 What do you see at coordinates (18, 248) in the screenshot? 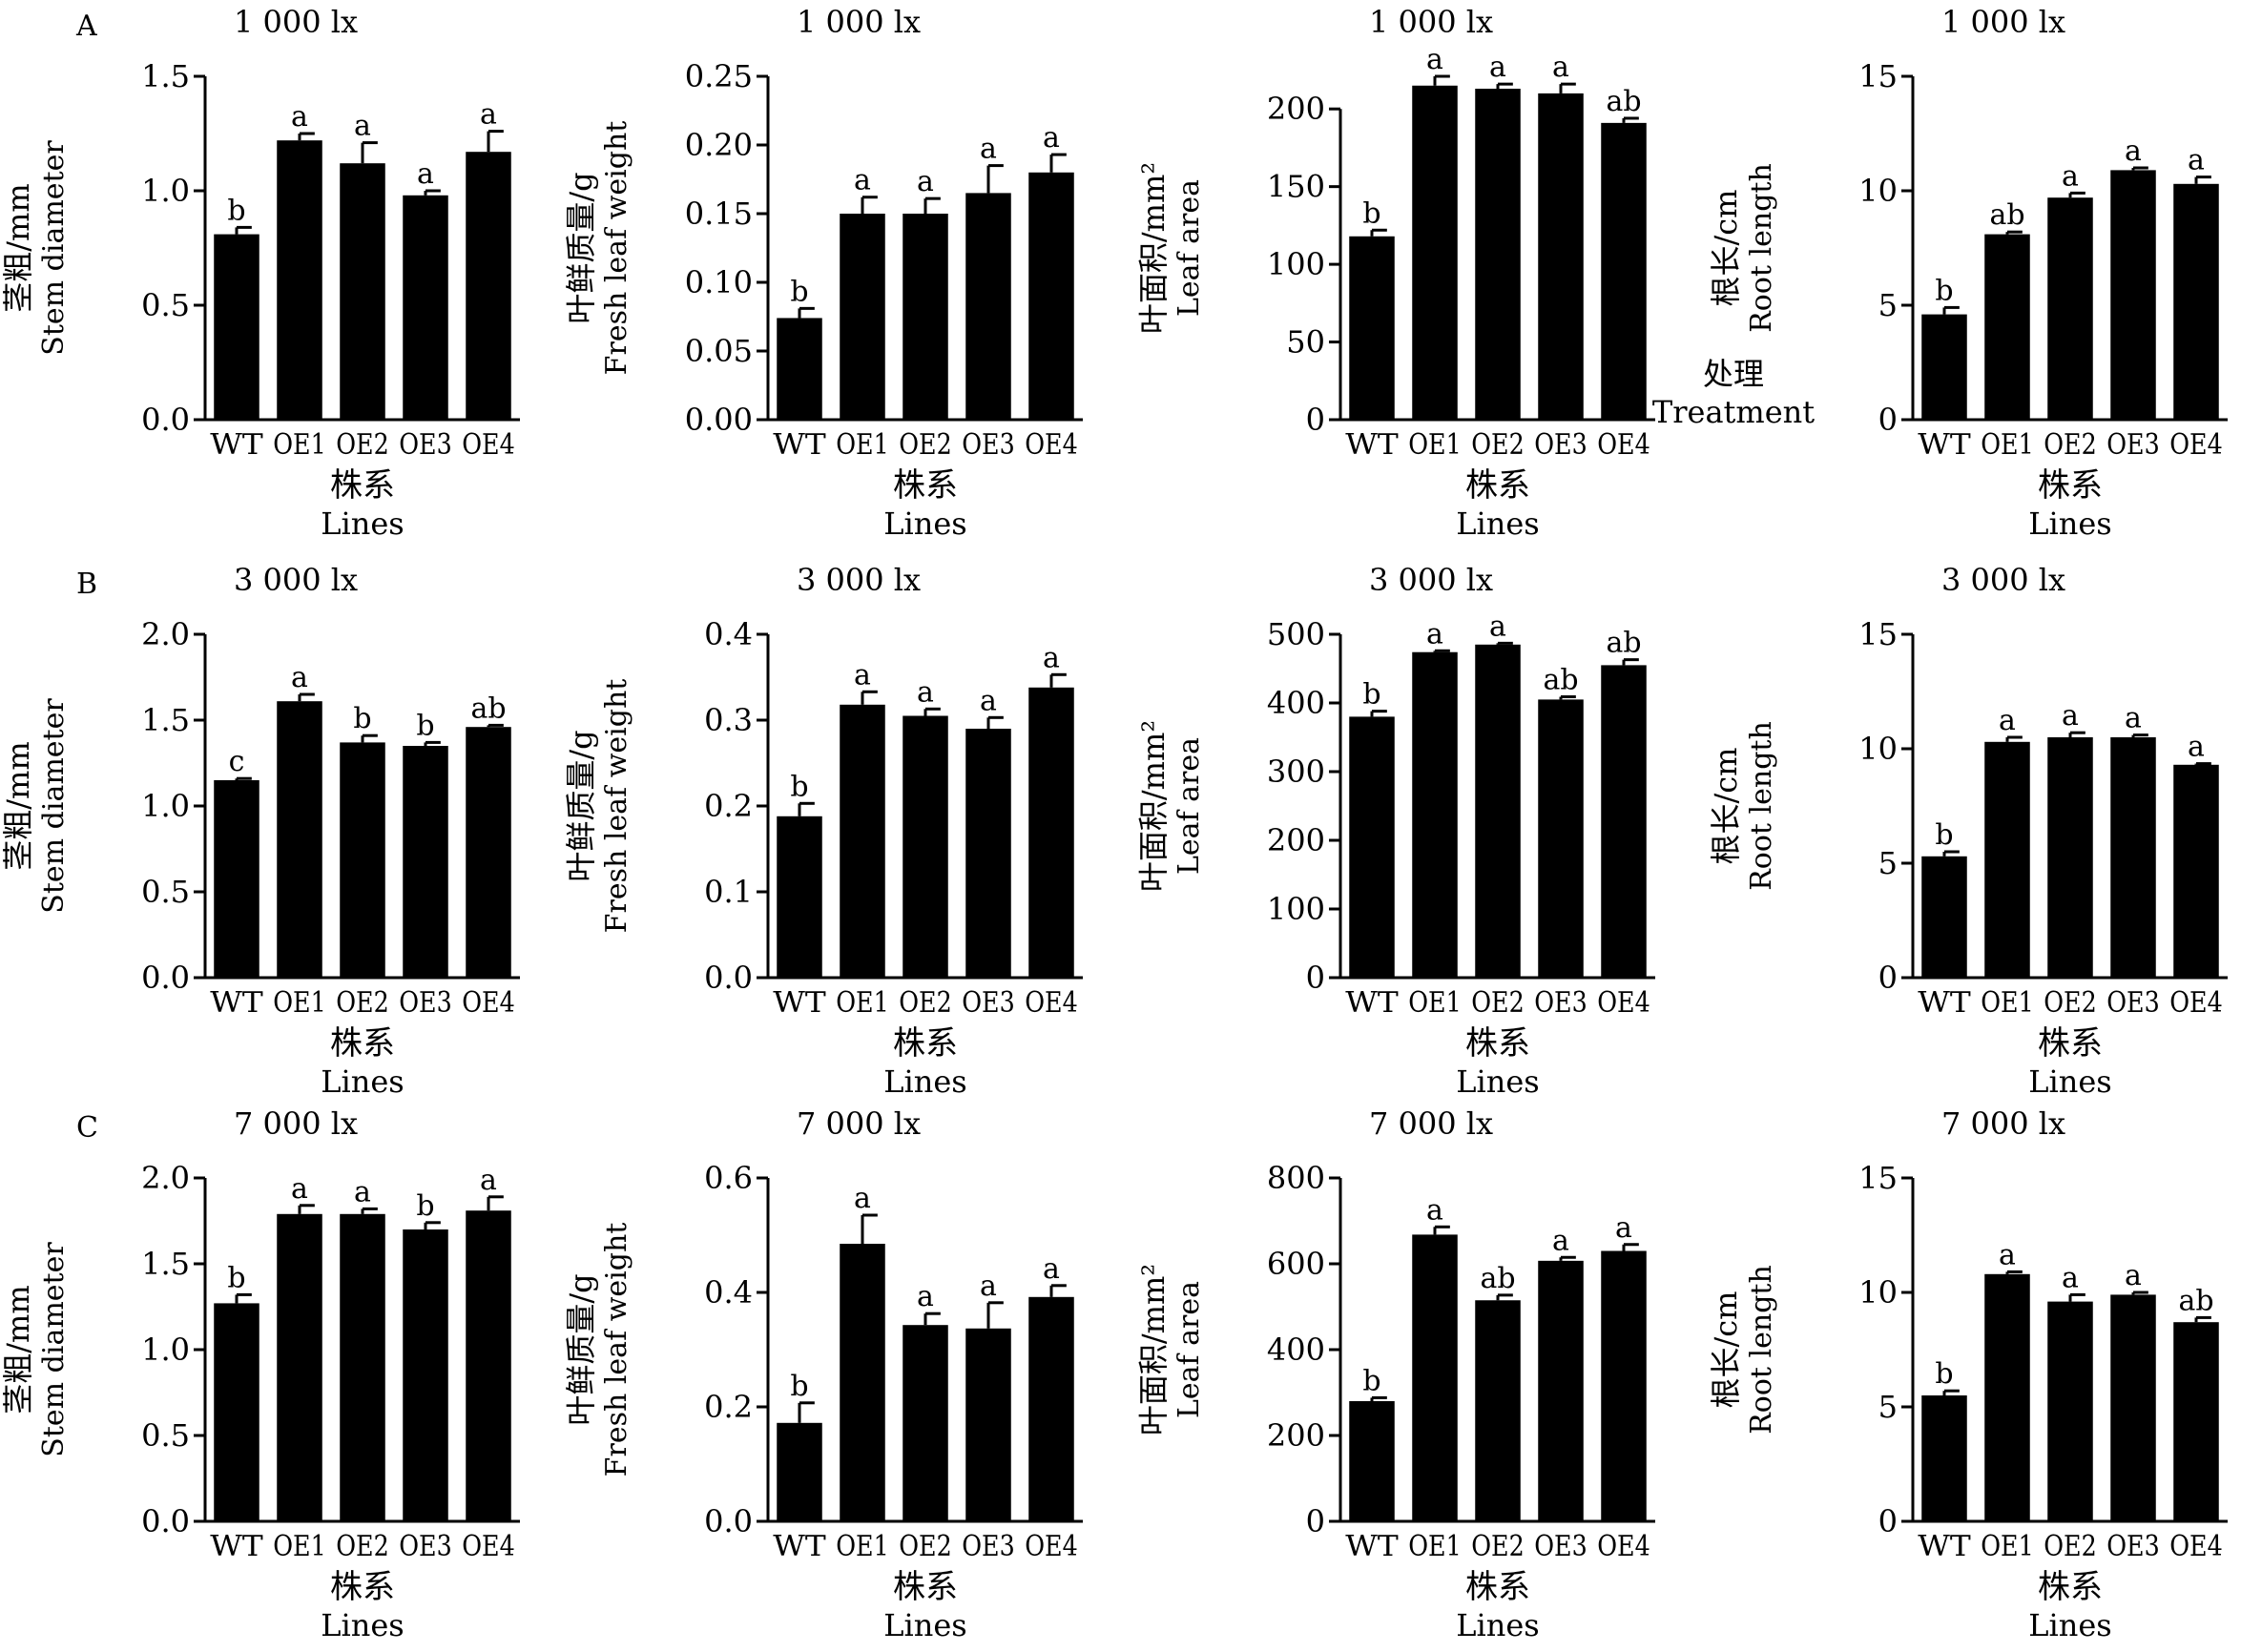
I see `y-axis-label-zh: 茎粗/mm` at bounding box center [18, 248].